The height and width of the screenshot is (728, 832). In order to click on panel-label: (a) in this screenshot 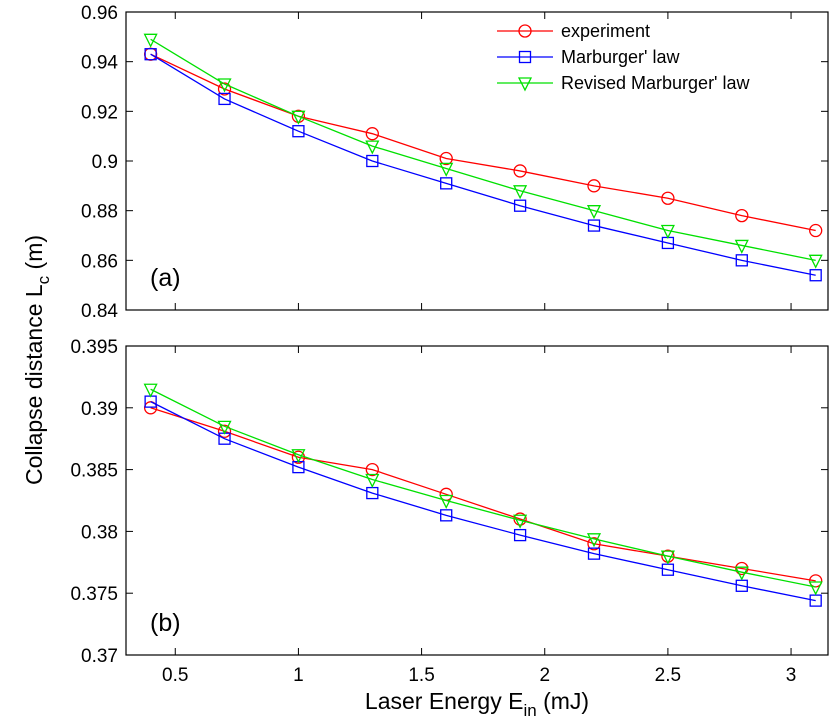, I will do `click(165, 278)`.